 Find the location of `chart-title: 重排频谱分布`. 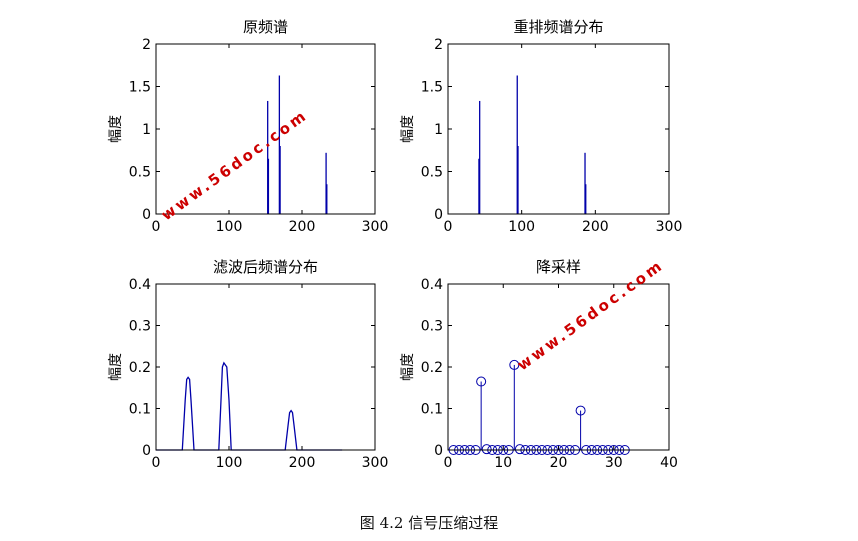

chart-title: 重排频谱分布 is located at coordinates (558, 27).